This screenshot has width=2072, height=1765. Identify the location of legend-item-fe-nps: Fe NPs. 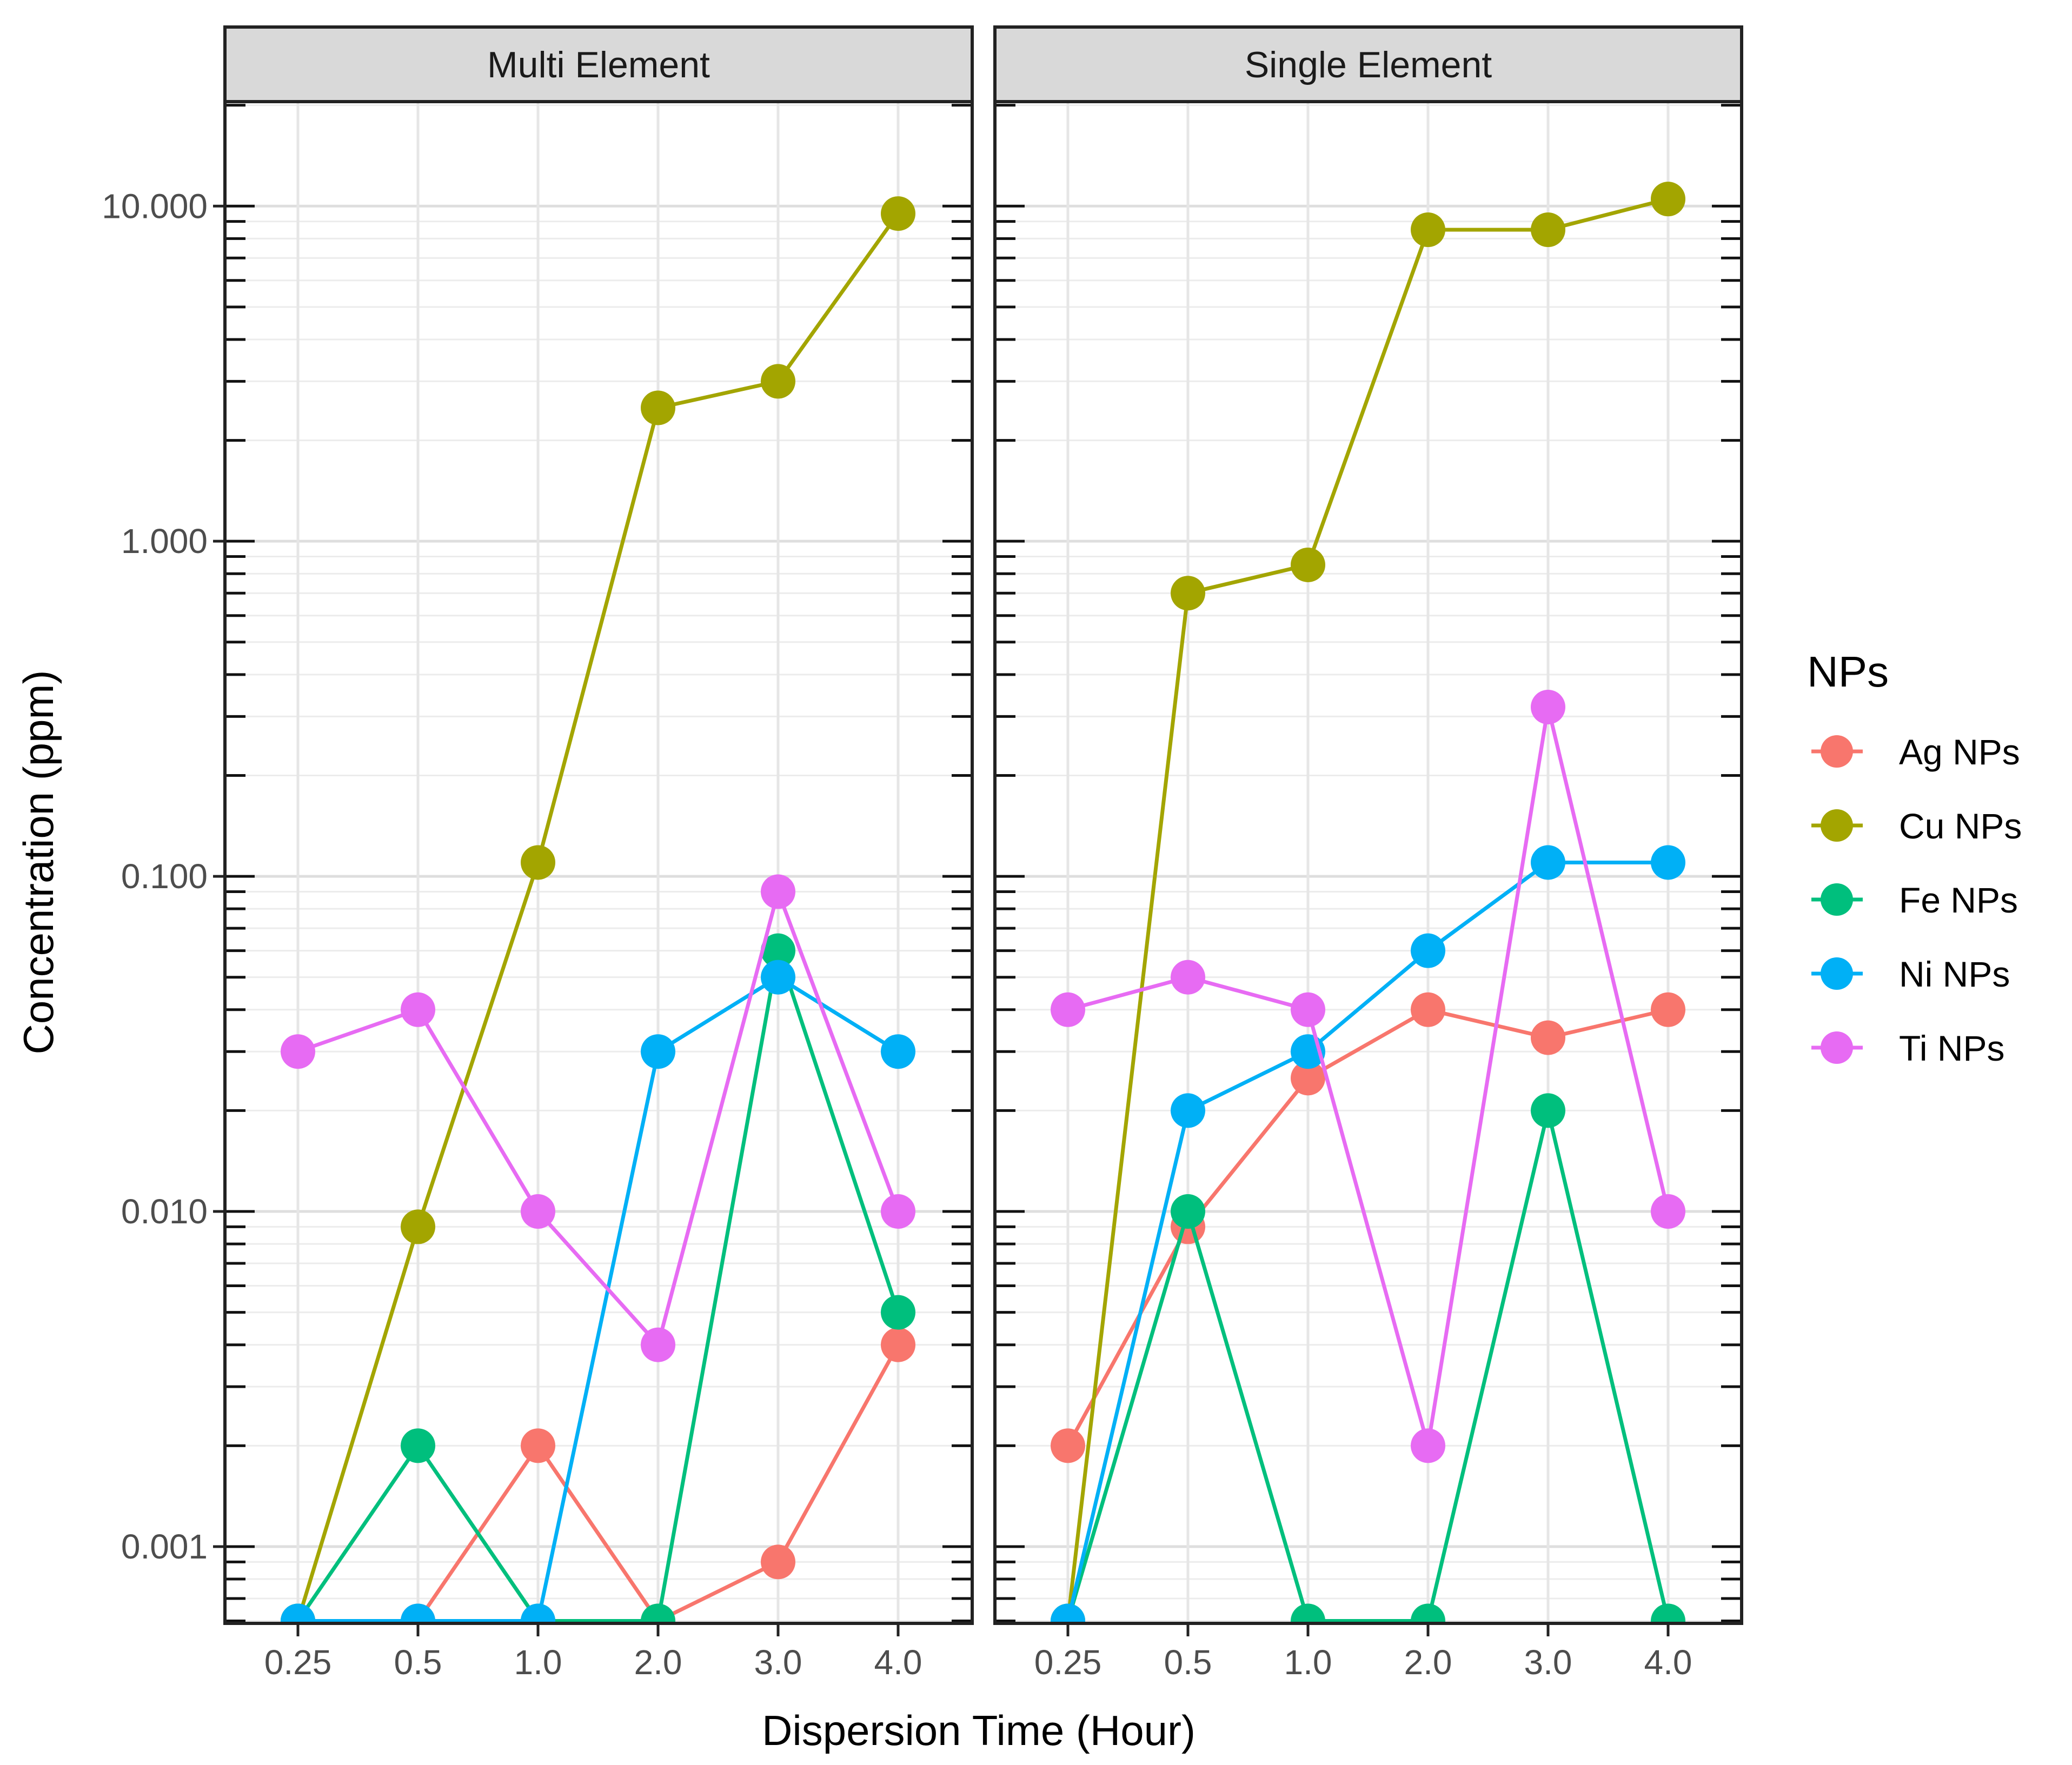
(1914, 900).